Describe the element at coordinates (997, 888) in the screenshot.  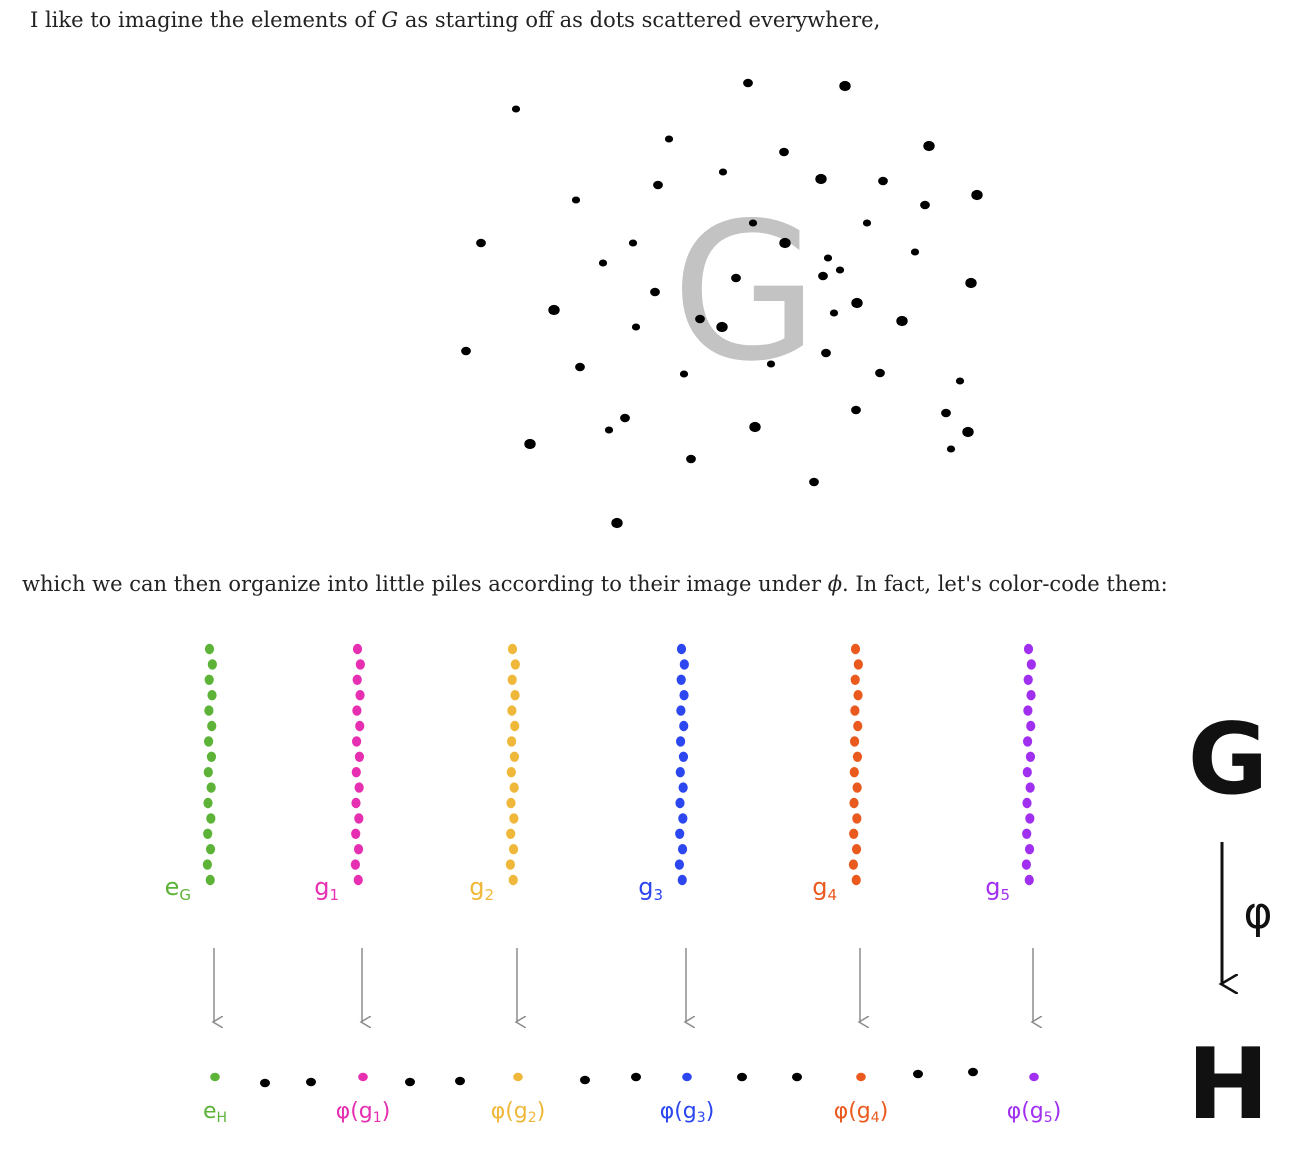
I see `pile-label: g5` at that location.